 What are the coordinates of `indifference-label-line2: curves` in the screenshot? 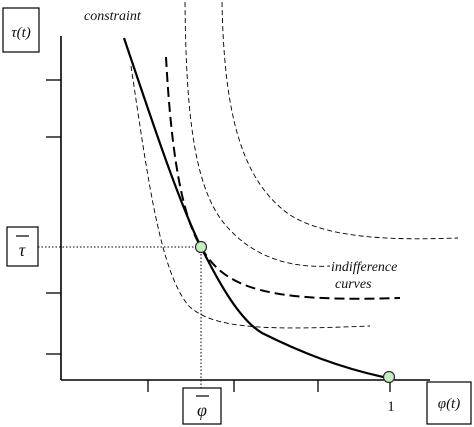 It's located at (353, 284).